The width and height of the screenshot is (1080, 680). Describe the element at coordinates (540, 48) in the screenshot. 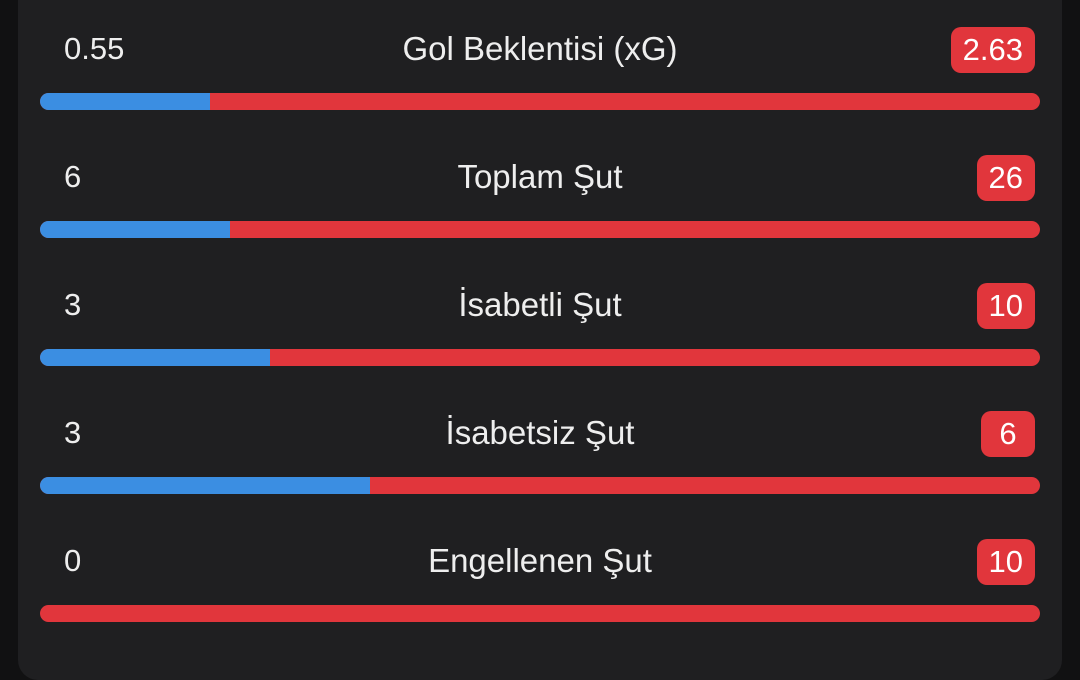

I see `stat-label: Gol Beklentisi (xG)` at that location.